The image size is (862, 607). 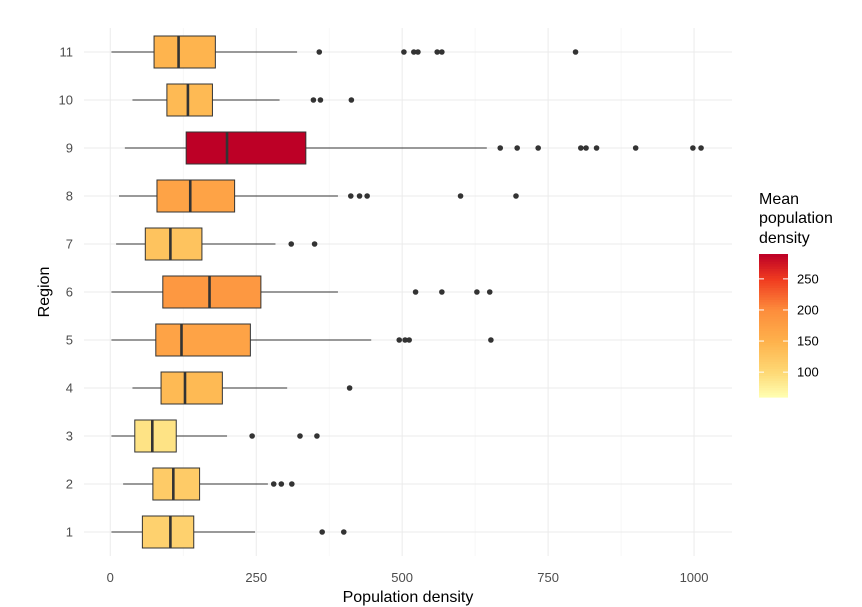 I want to click on x-tick-label: 1000, so click(x=694, y=577).